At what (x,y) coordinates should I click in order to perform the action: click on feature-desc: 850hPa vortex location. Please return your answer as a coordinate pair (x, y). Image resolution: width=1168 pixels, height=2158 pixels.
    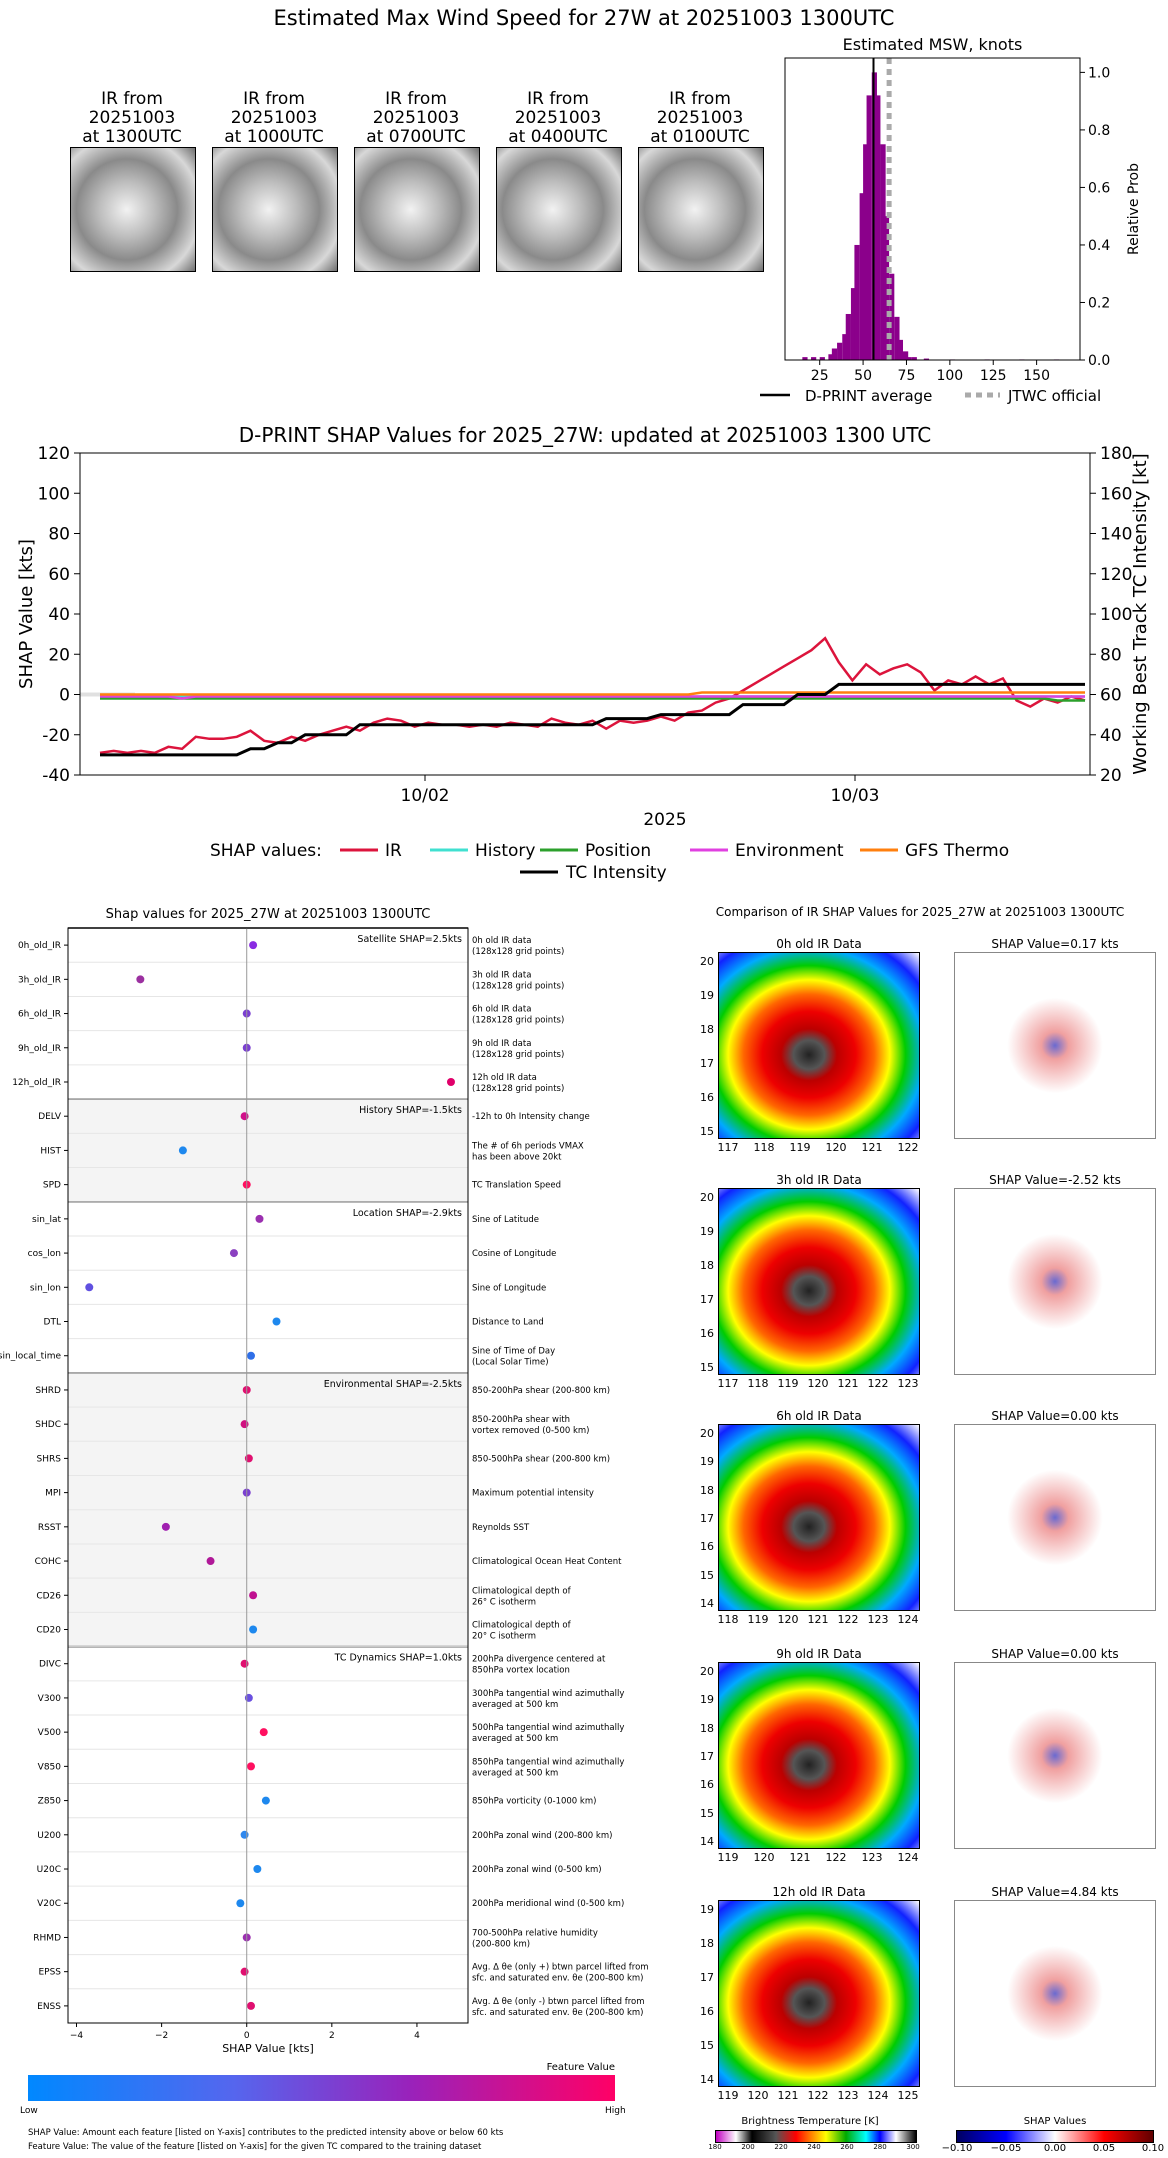
    Looking at the image, I should click on (521, 1671).